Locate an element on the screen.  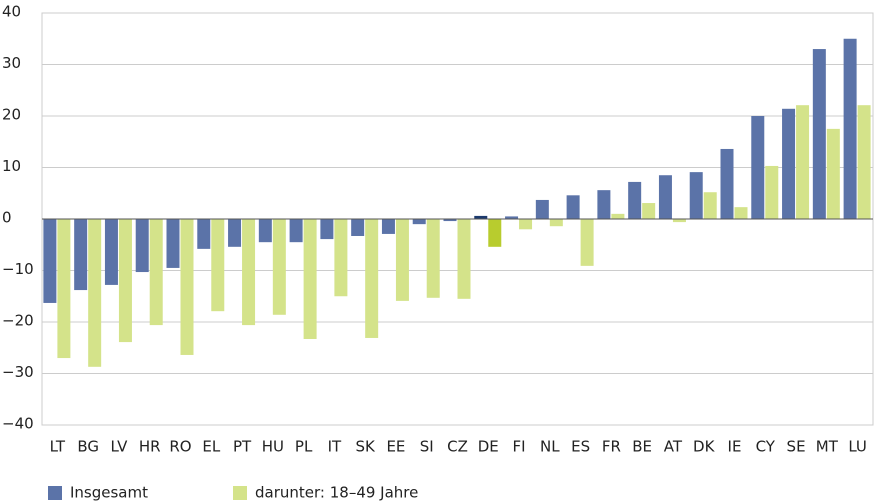
x-tick-label: PT is located at coordinates (242, 447).